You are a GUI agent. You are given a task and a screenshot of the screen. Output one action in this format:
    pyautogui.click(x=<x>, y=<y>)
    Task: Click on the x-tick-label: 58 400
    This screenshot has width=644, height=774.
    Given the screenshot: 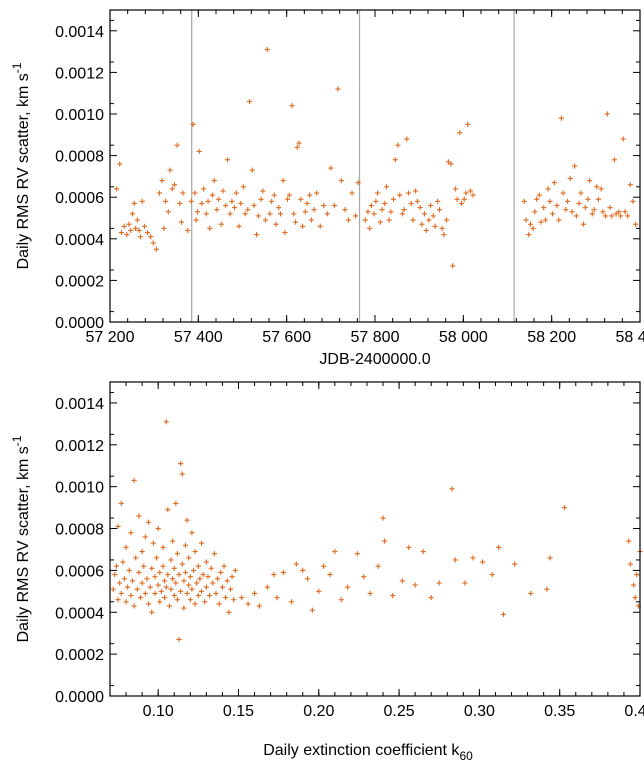 What is the action you would take?
    pyautogui.click(x=630, y=337)
    